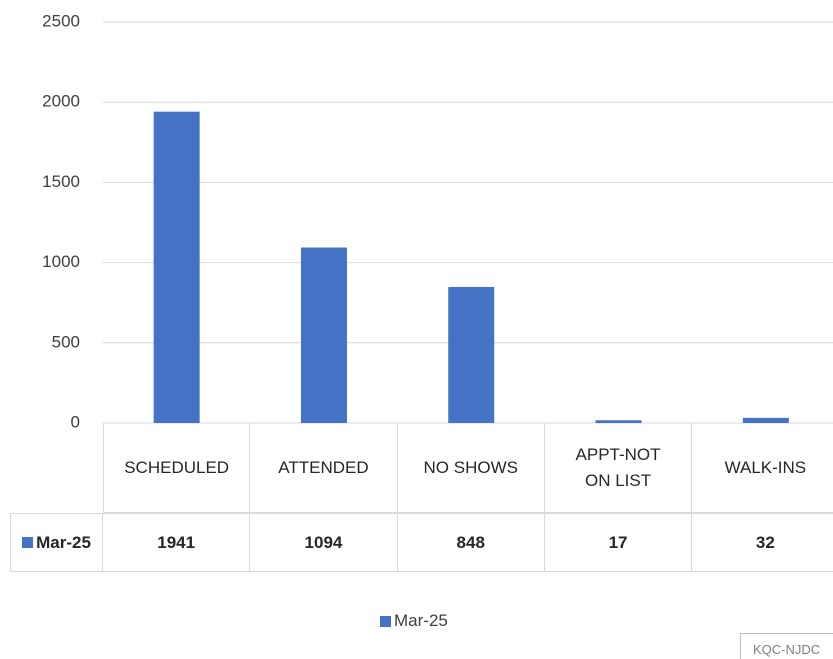  I want to click on series-name: Mar-25, so click(63, 542).